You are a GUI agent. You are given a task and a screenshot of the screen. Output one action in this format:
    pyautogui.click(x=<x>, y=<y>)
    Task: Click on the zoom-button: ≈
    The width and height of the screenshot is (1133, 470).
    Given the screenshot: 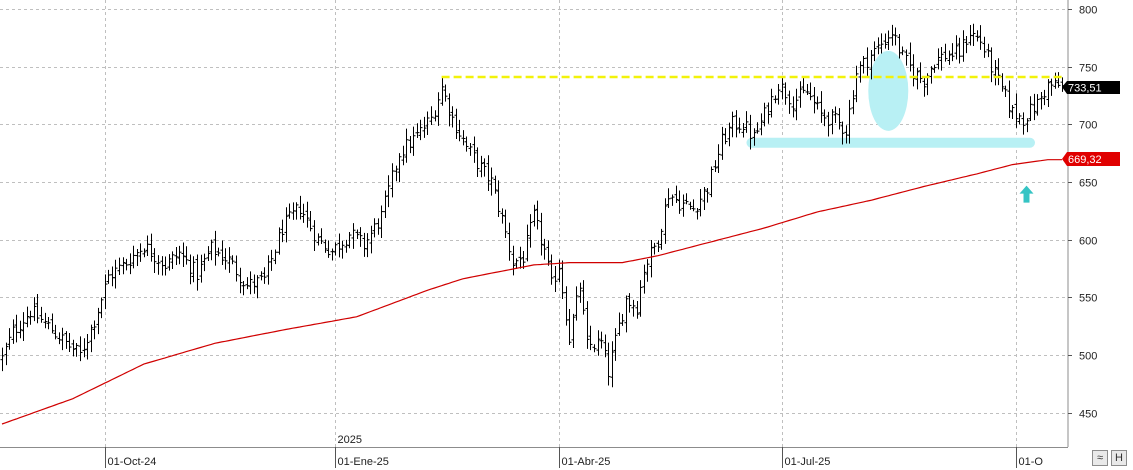 What is the action you would take?
    pyautogui.click(x=1100, y=458)
    